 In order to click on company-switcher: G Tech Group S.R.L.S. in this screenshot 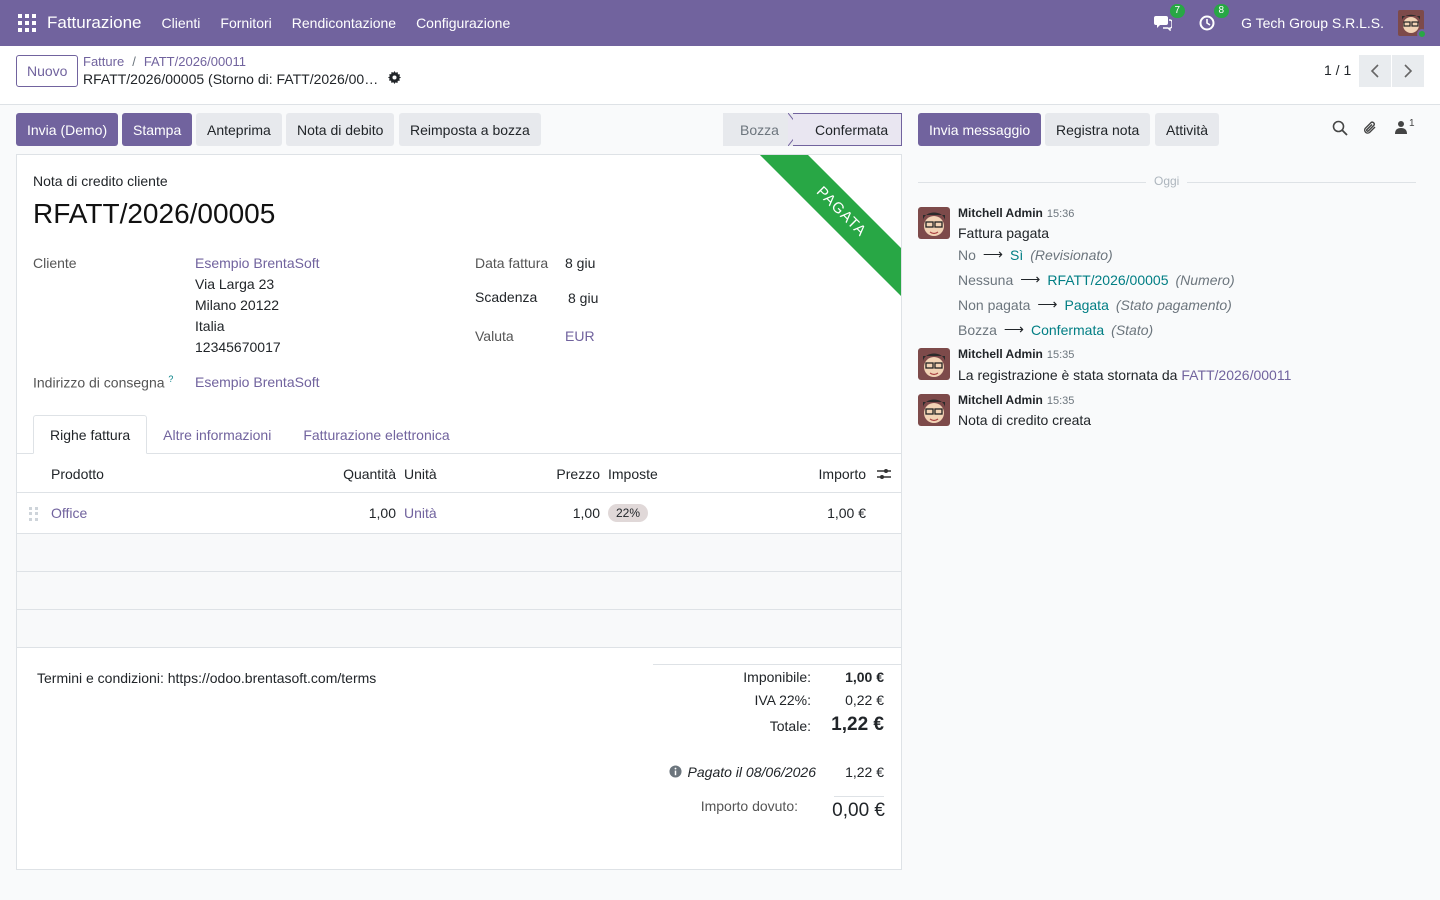, I will do `click(1312, 23)`.